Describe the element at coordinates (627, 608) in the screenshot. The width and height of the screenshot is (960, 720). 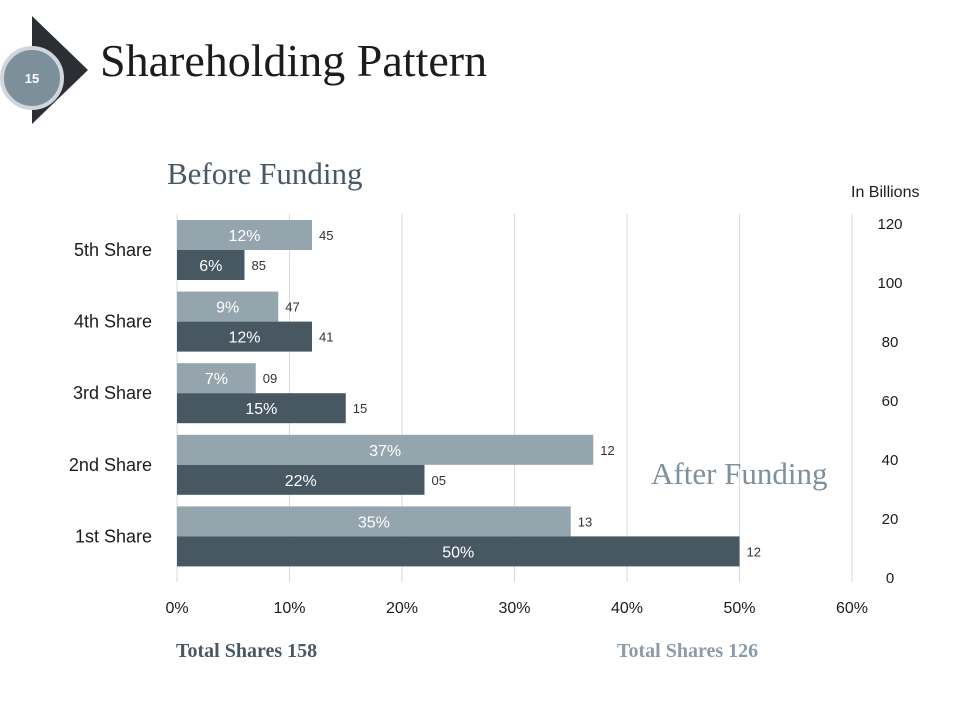
I see `x-tick-label: 40%` at that location.